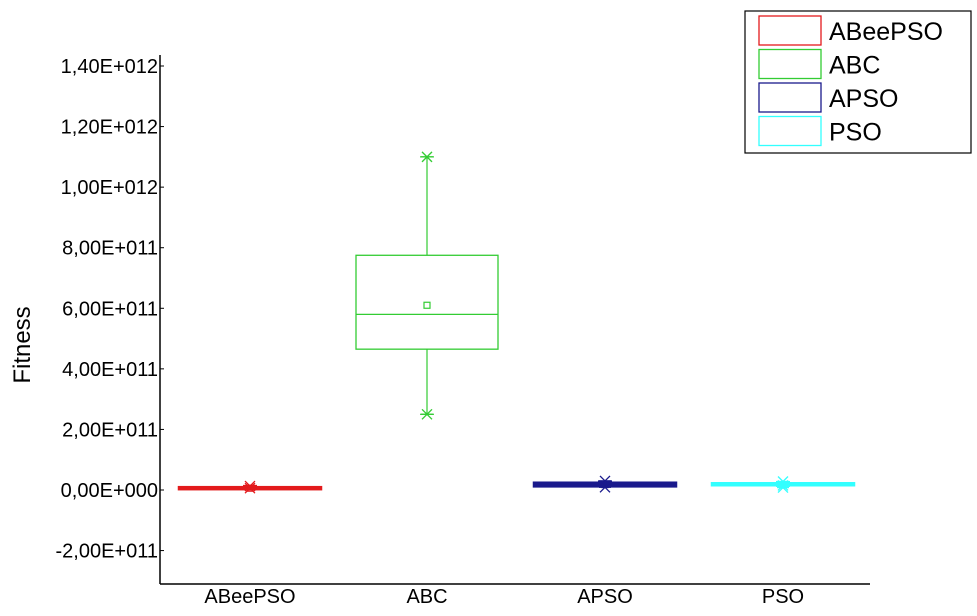 The height and width of the screenshot is (616, 977). Describe the element at coordinates (427, 305) in the screenshot. I see `mean-marker` at that location.